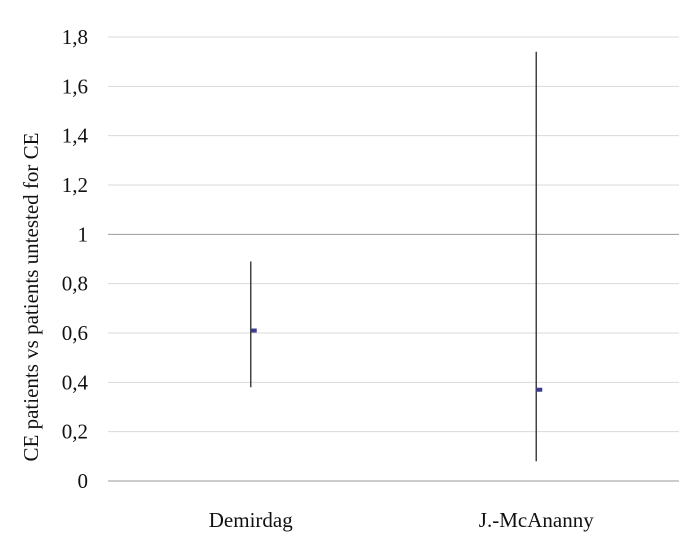  Describe the element at coordinates (75, 136) in the screenshot. I see `y-tick-label: 1,4` at that location.